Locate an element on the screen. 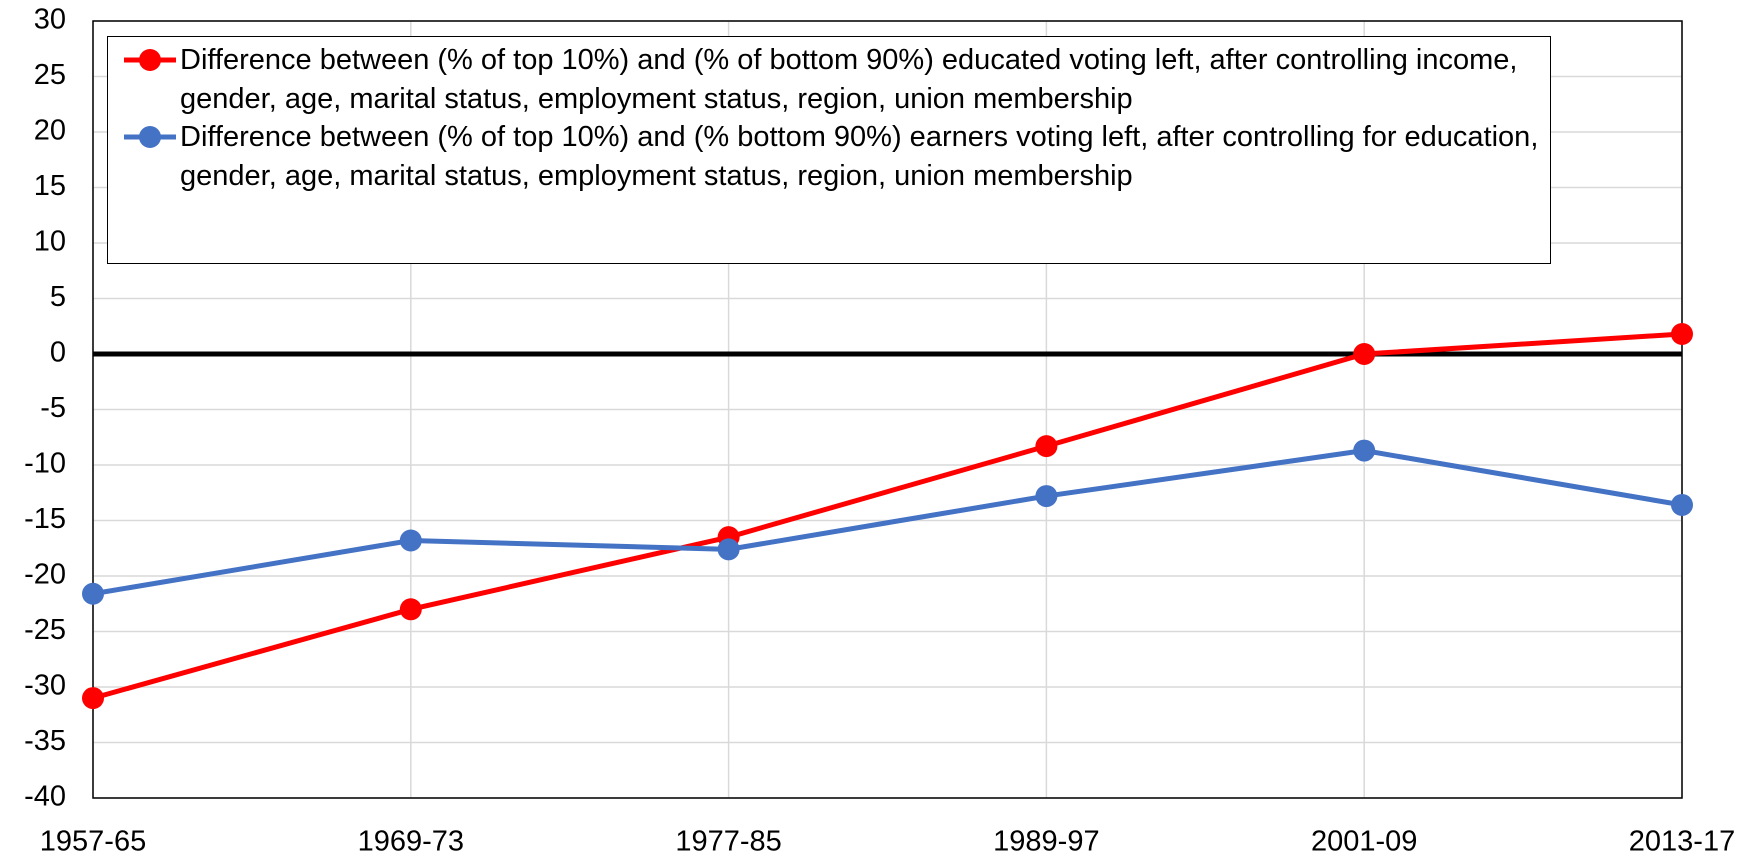 The height and width of the screenshot is (859, 1746). x-tick-label: 1957-65 is located at coordinates (93, 842).